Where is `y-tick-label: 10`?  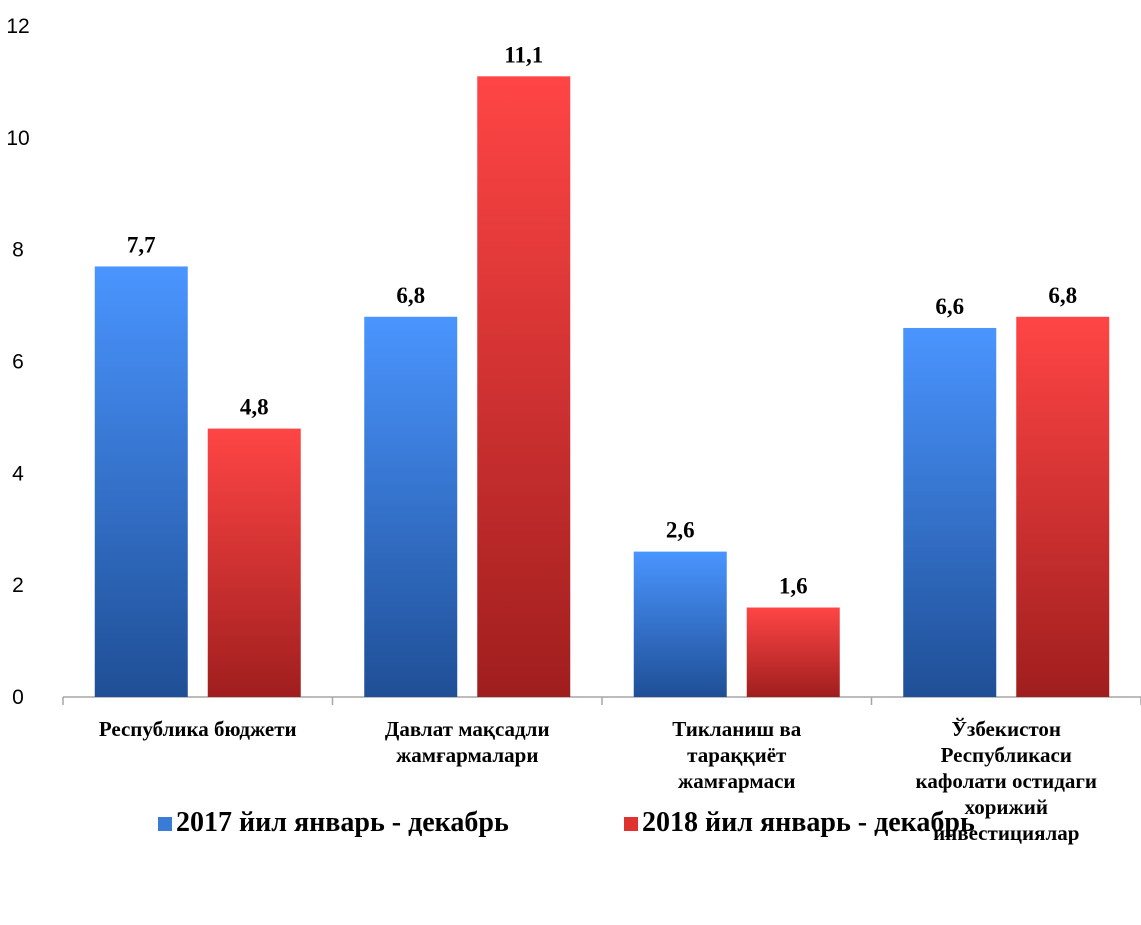
y-tick-label: 10 is located at coordinates (17, 138).